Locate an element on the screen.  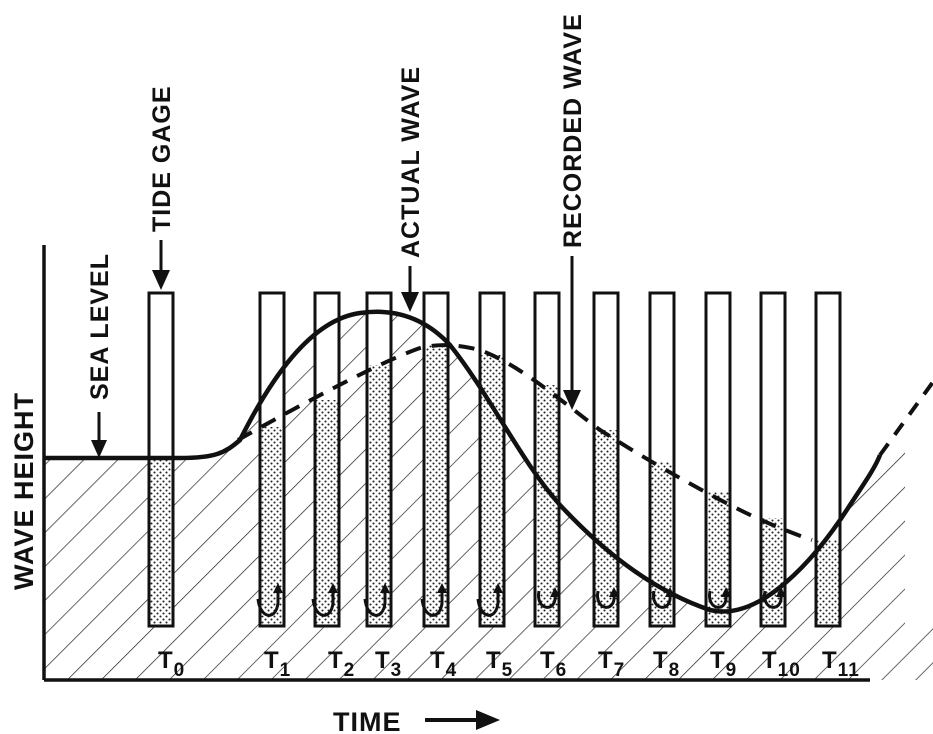
tide-gage-label: TIDE GAGE is located at coordinates (162, 158).